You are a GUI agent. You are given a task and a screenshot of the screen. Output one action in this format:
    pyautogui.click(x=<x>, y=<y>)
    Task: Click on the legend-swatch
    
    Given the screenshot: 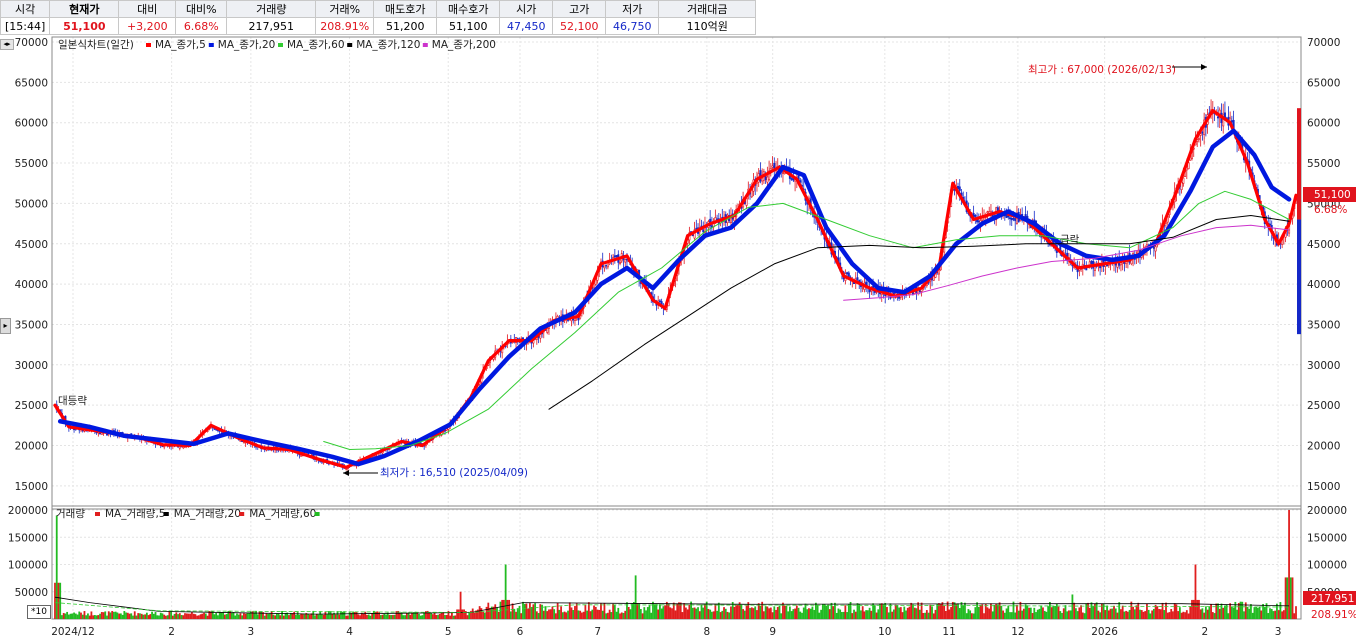 What is the action you would take?
    pyautogui.click(x=242, y=514)
    